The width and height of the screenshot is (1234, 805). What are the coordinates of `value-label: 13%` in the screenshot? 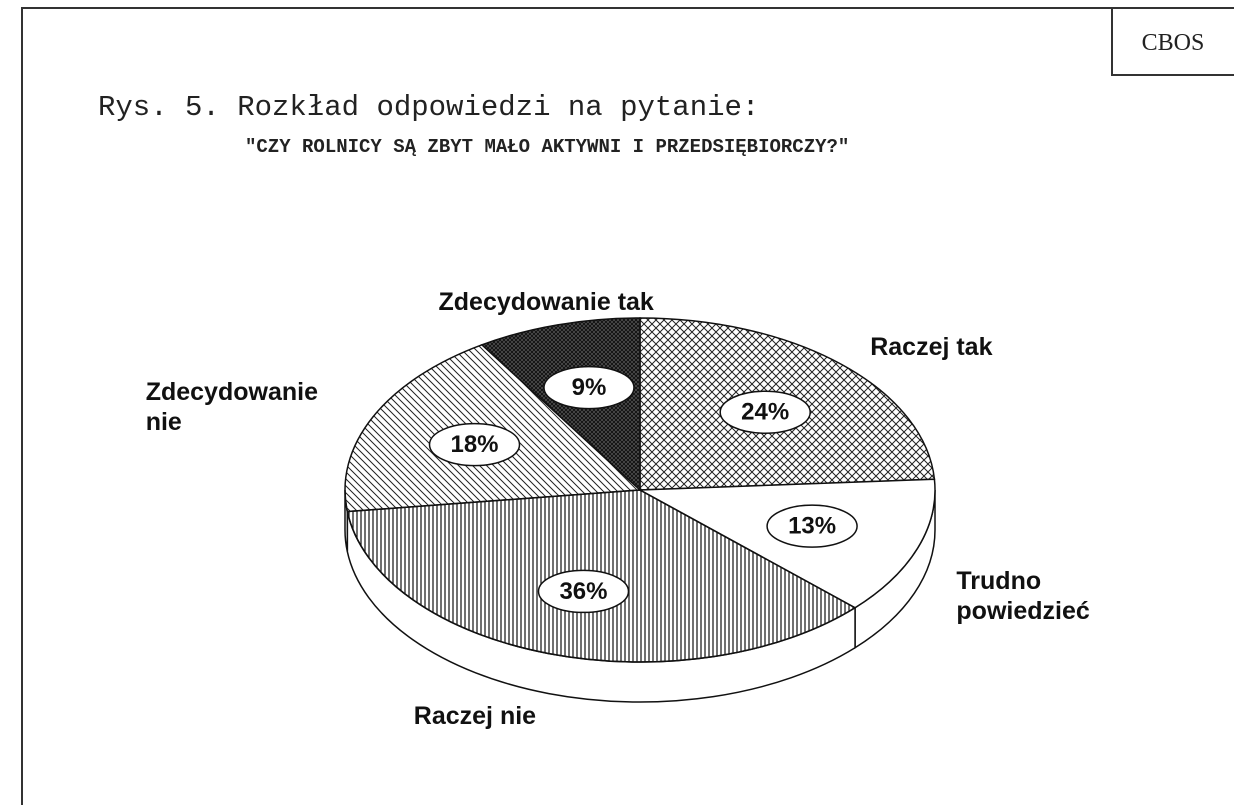 It's located at (812, 525).